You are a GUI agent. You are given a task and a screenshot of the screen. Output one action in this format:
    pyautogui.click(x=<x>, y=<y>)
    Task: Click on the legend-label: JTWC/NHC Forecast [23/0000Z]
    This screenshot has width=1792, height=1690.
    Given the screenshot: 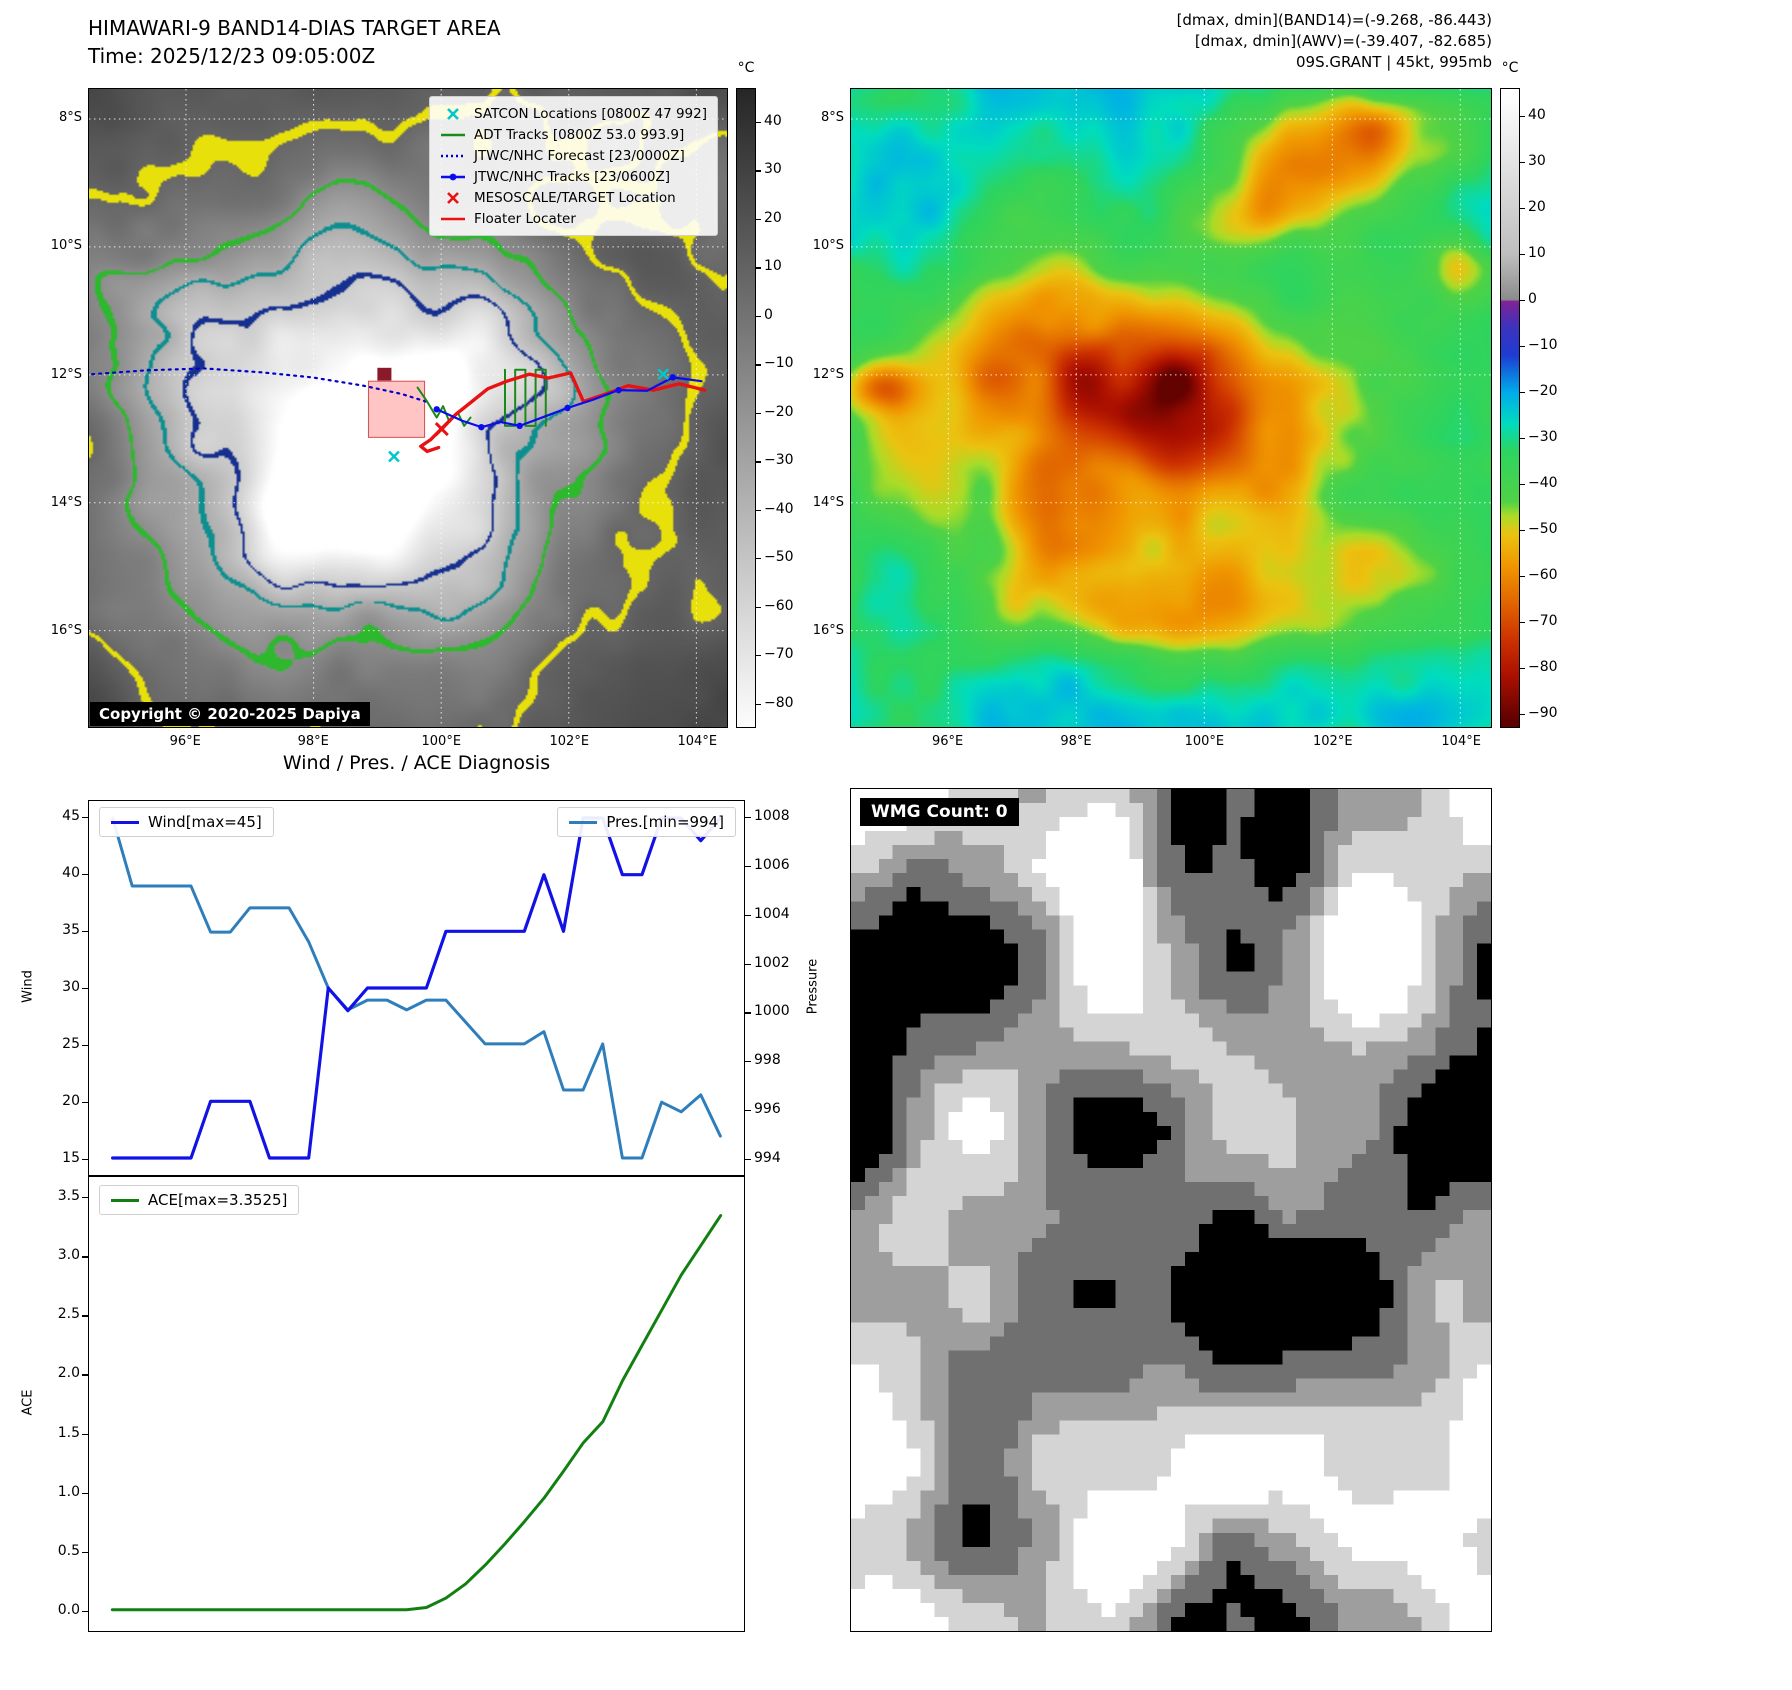 What is the action you would take?
    pyautogui.click(x=579, y=155)
    